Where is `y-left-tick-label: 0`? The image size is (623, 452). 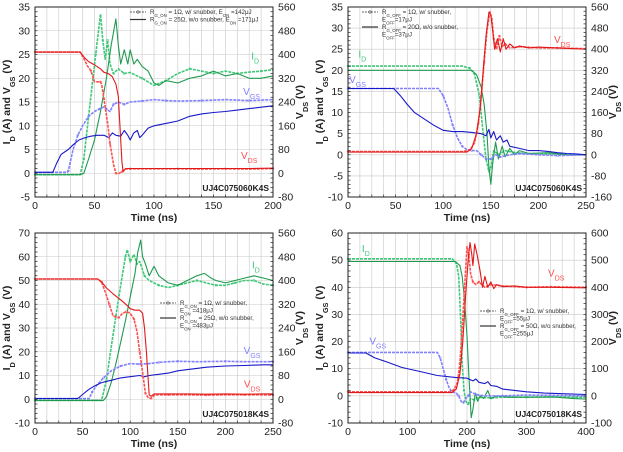
y-left-tick-label: 0 is located at coordinates (340, 396).